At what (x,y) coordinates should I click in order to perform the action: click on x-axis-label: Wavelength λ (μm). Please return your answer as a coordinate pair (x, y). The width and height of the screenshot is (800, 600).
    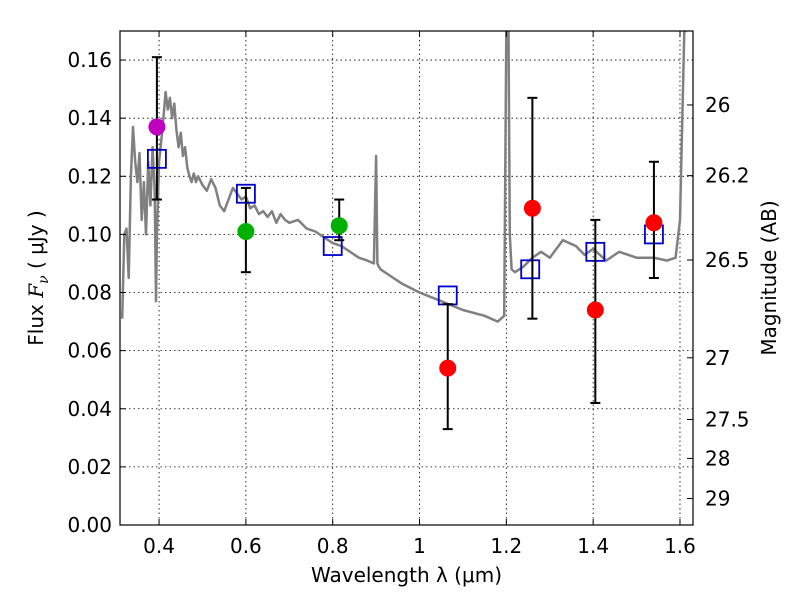
    Looking at the image, I should click on (406, 575).